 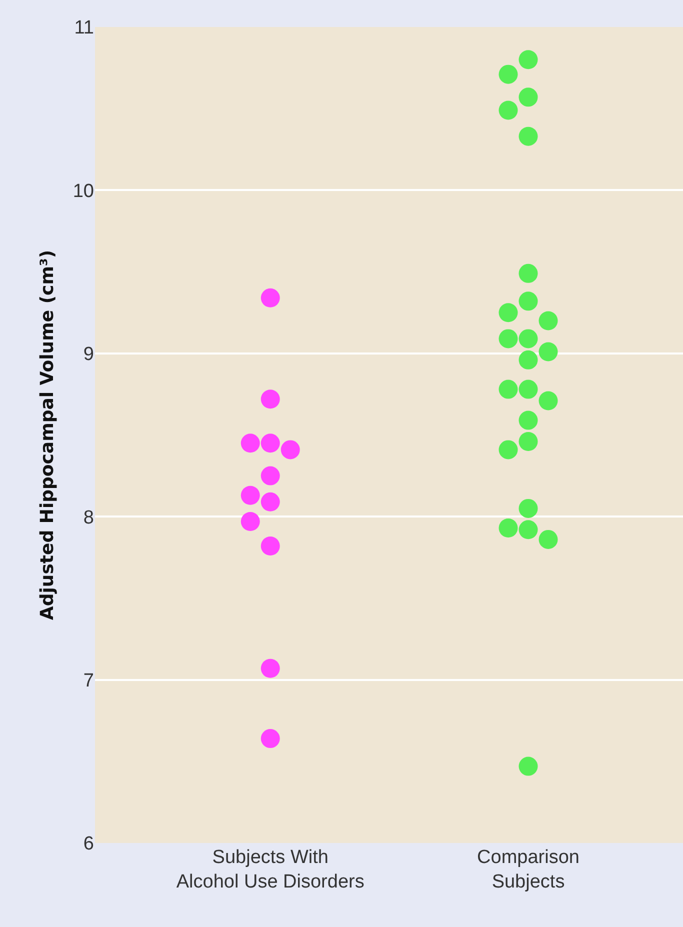 What do you see at coordinates (88, 681) in the screenshot?
I see `y-tick-label: 7` at bounding box center [88, 681].